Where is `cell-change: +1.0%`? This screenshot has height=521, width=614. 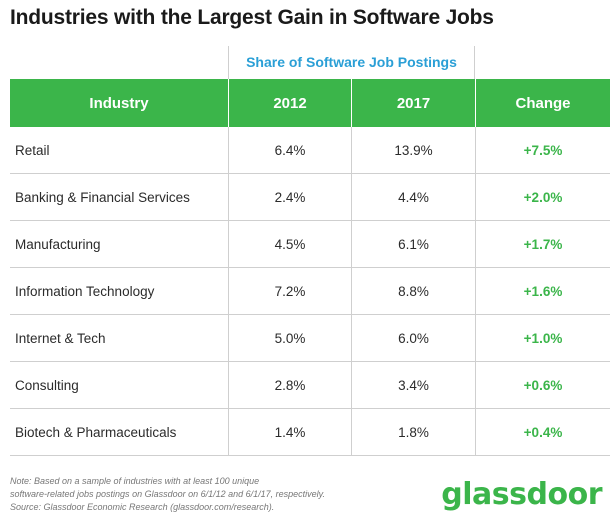
cell-change: +1.0% is located at coordinates (542, 338).